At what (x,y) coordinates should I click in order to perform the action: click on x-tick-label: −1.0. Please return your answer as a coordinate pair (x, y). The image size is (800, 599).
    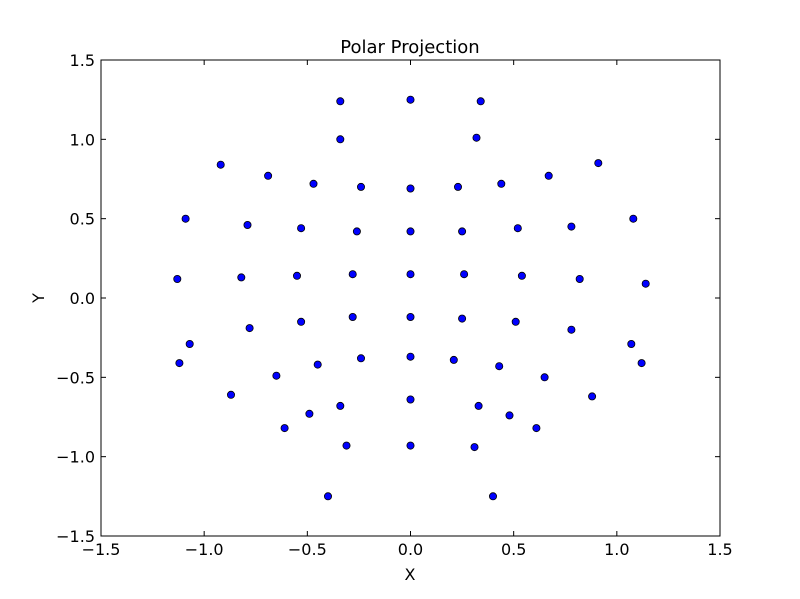
    Looking at the image, I should click on (204, 549).